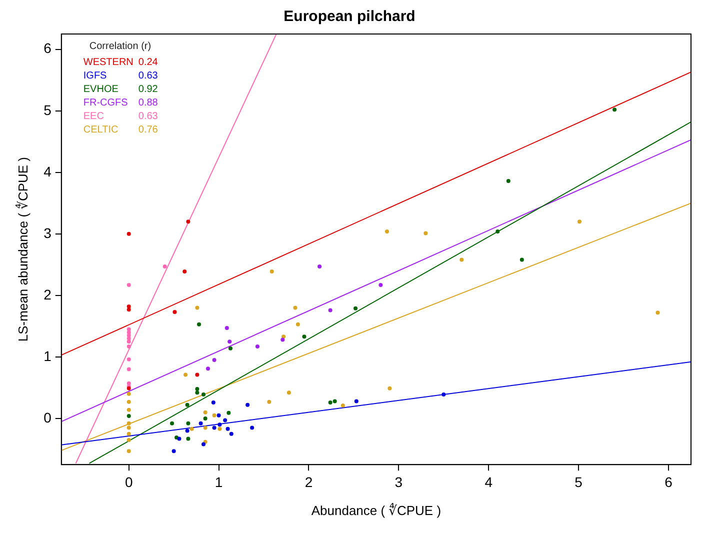 This screenshot has width=701, height=533. What do you see at coordinates (48, 171) in the screenshot?
I see `y-tick-label: 4` at bounding box center [48, 171].